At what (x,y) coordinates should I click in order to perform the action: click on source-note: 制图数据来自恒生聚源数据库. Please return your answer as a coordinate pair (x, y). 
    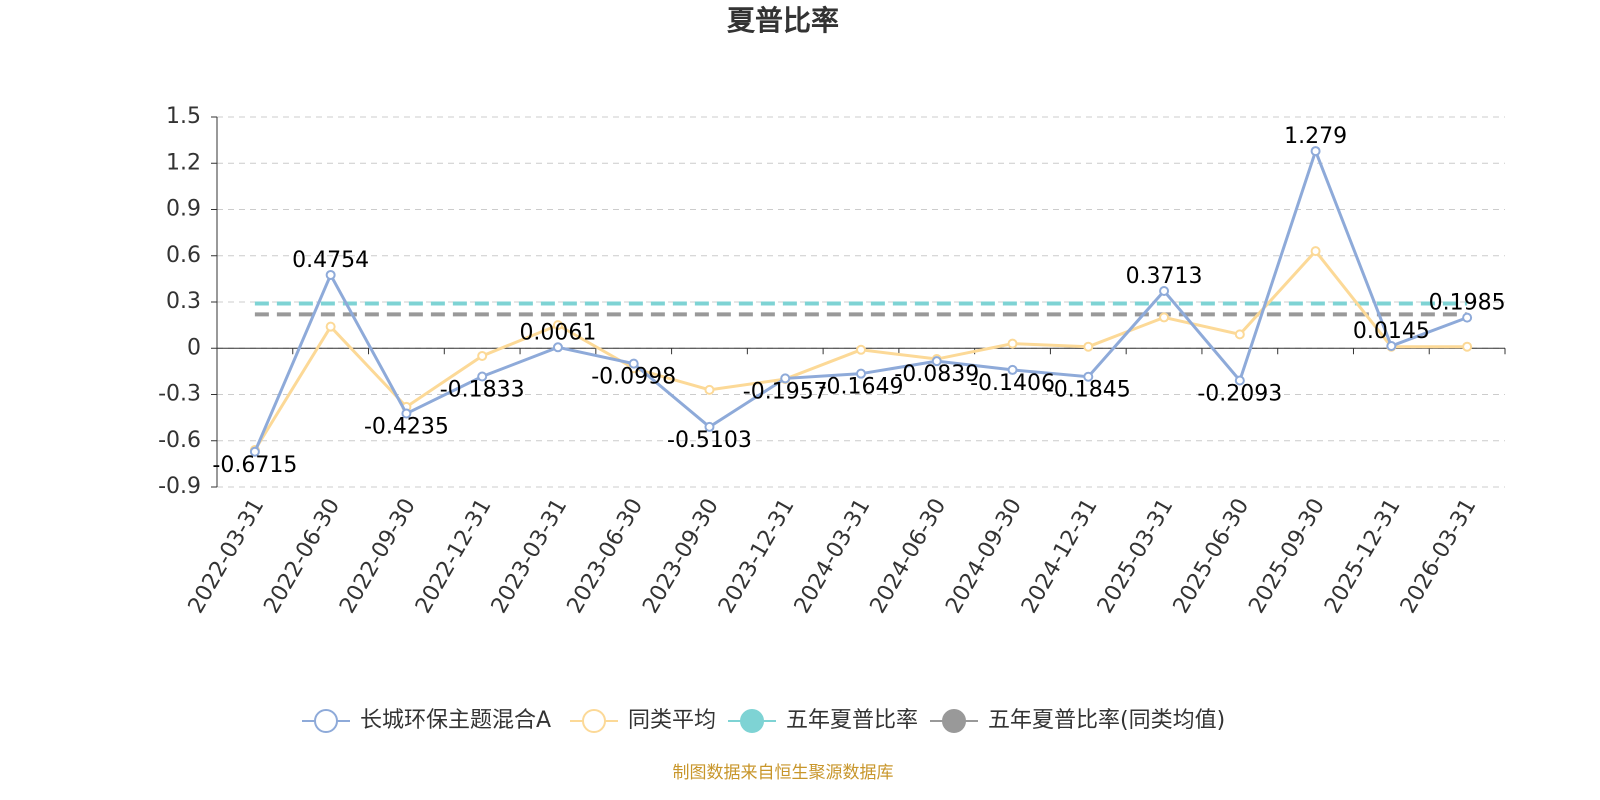
    Looking at the image, I should click on (783, 773).